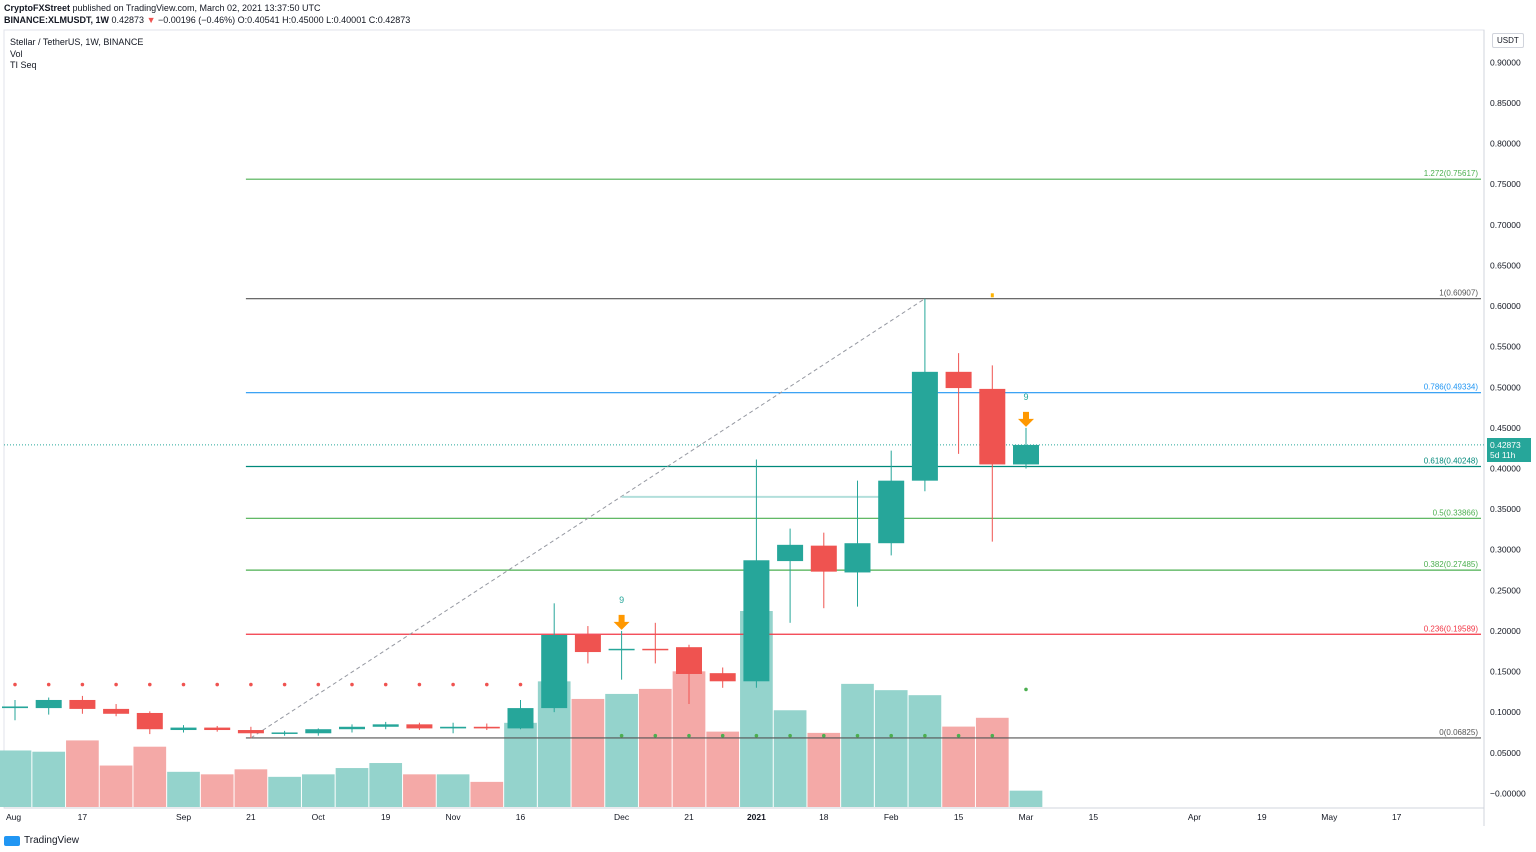  What do you see at coordinates (1505, 144) in the screenshot?
I see `y-tick-label: 0.80000` at bounding box center [1505, 144].